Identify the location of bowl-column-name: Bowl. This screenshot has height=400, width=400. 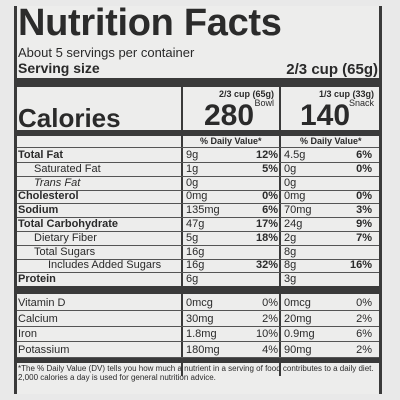
(264, 103).